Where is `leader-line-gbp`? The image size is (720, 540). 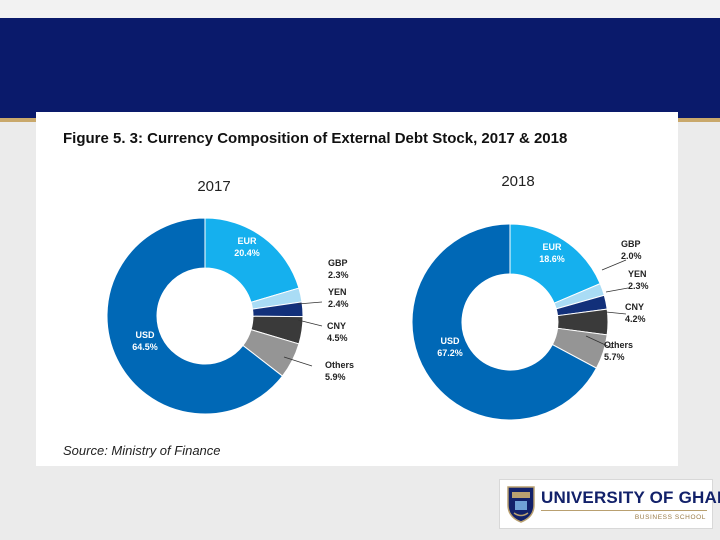
leader-line-gbp is located at coordinates (614, 265).